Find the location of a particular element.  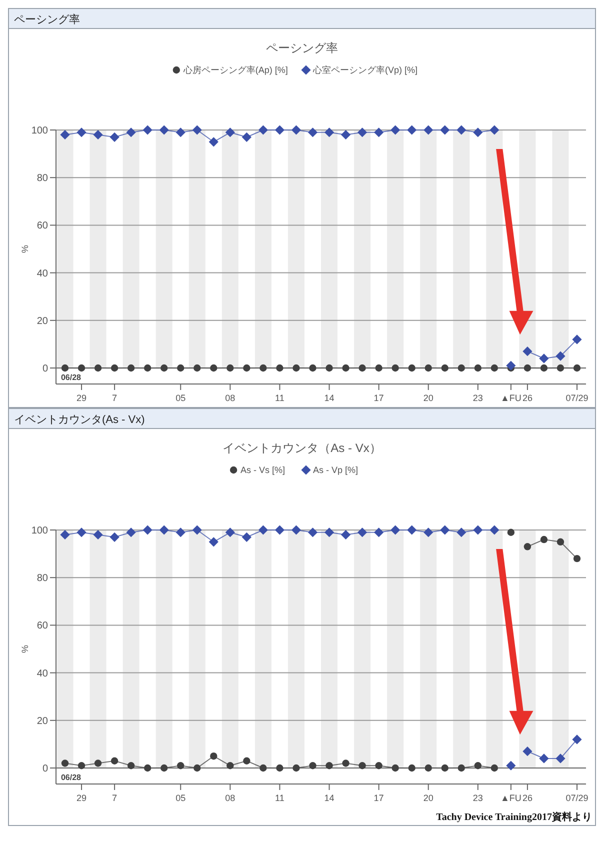

chart-subtitle: イベントカウンタ(As - Vx) is located at coordinates (79, 420).